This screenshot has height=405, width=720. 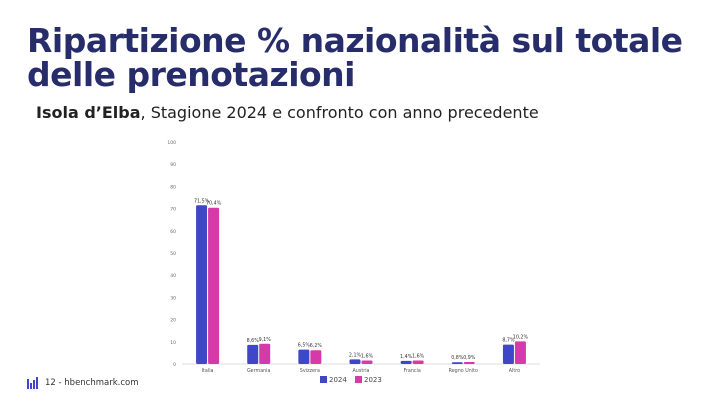 What do you see at coordinates (173, 232) in the screenshot?
I see `y-tick-label: 60` at bounding box center [173, 232].